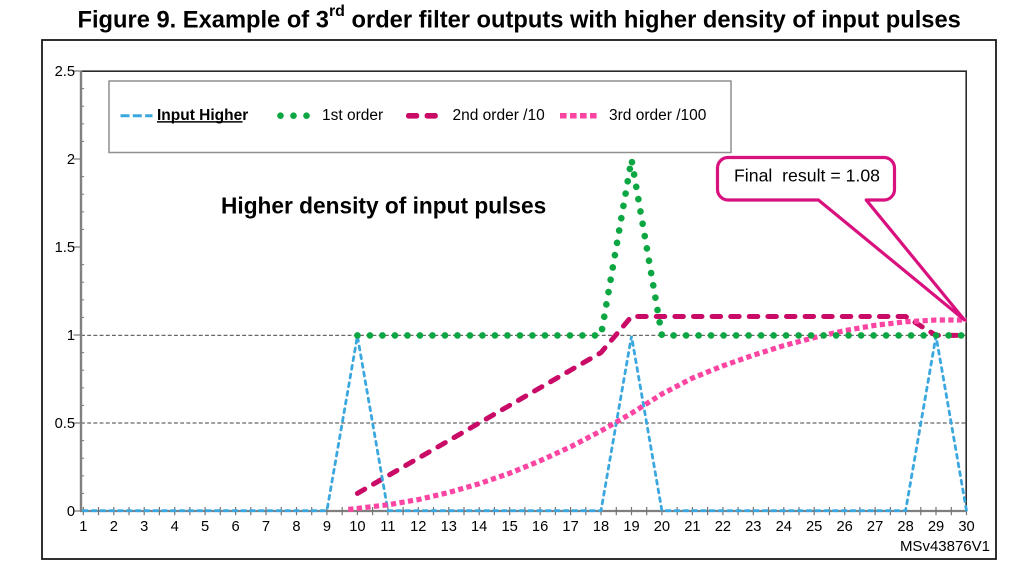 The height and width of the screenshot is (576, 1024). What do you see at coordinates (71, 512) in the screenshot?
I see `svg-text: 0` at bounding box center [71, 512].